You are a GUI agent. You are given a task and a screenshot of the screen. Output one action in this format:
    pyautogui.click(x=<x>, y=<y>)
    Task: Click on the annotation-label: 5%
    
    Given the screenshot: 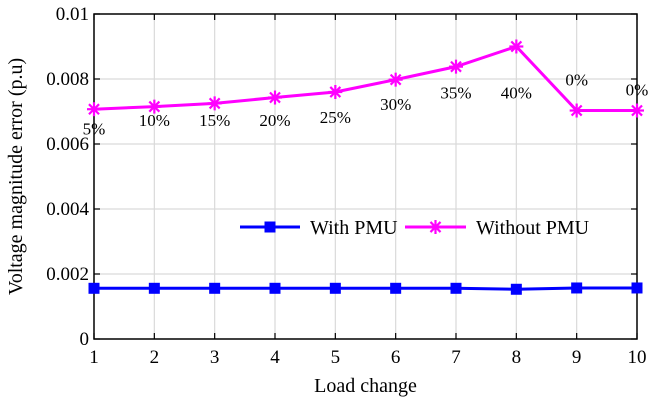 What is the action you would take?
    pyautogui.click(x=94, y=128)
    